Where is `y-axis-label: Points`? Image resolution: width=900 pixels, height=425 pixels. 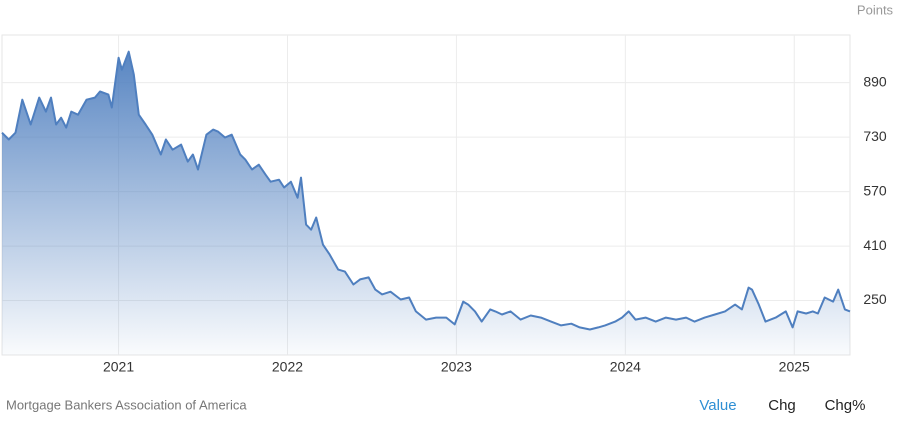
y-axis-label: Points is located at coordinates (875, 9).